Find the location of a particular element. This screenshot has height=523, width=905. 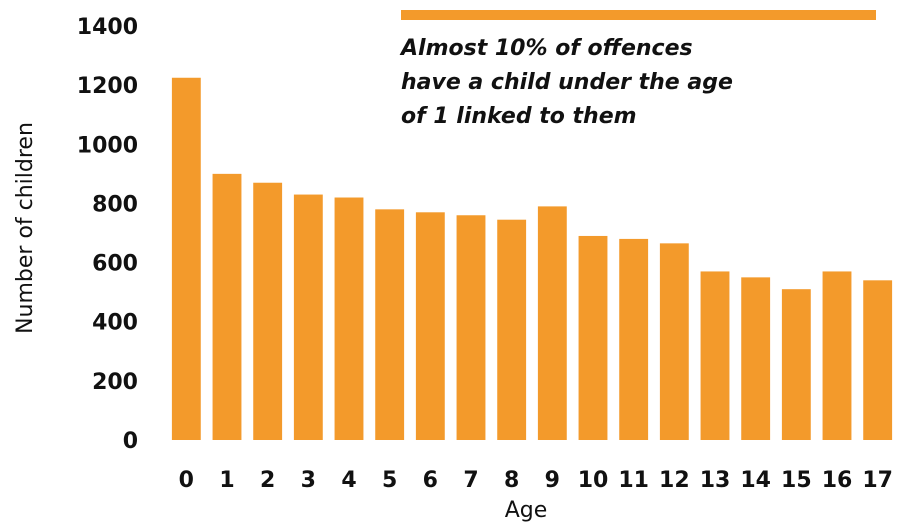

annotation-line-2: have a child under the age is located at coordinates (567, 82).